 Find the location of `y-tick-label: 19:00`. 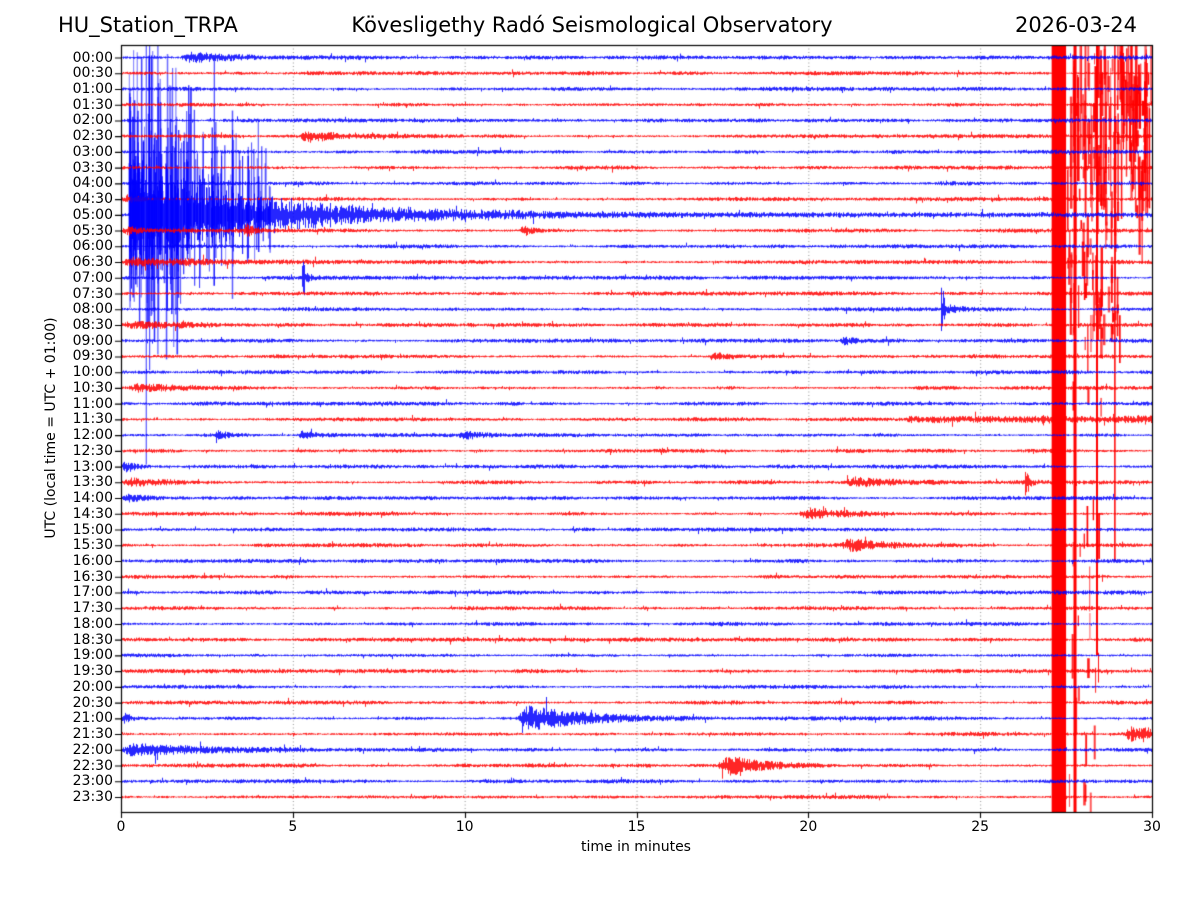

y-tick-label: 19:00 is located at coordinates (92, 655).